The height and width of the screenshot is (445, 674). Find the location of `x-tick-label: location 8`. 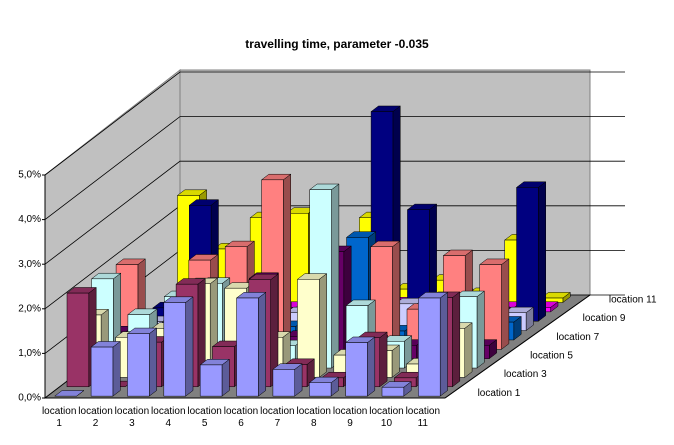

x-tick-label: location 8 is located at coordinates (313, 417).